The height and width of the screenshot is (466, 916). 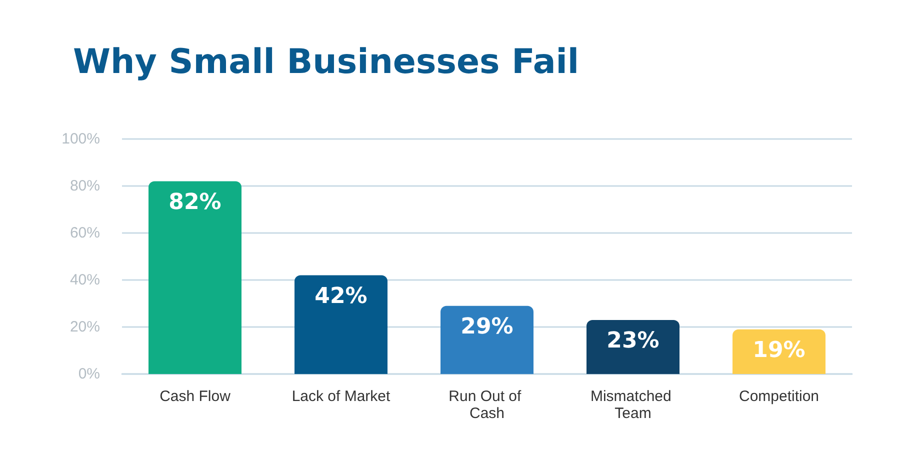 What do you see at coordinates (487, 327) in the screenshot?
I see `data-label: 29%` at bounding box center [487, 327].